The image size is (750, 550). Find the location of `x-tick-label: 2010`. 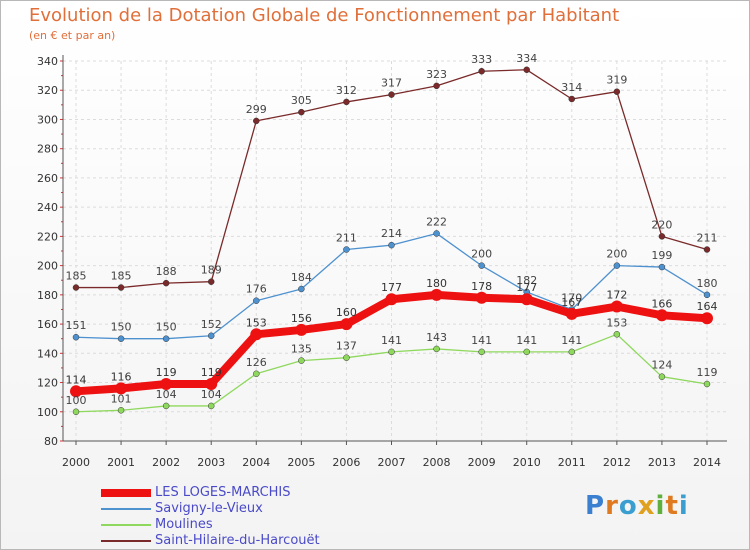

x-tick-label: 2010 is located at coordinates (527, 462).